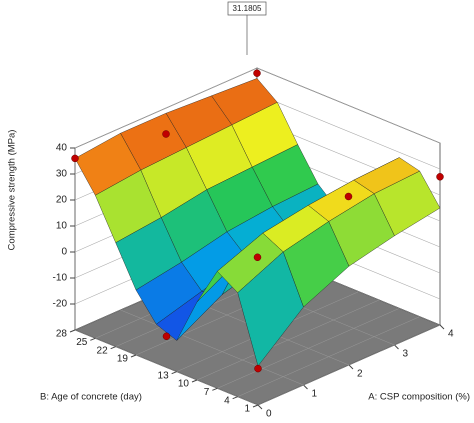 The width and height of the screenshot is (474, 423). Describe the element at coordinates (103, 350) in the screenshot. I see `y-tick-label: 22` at that location.